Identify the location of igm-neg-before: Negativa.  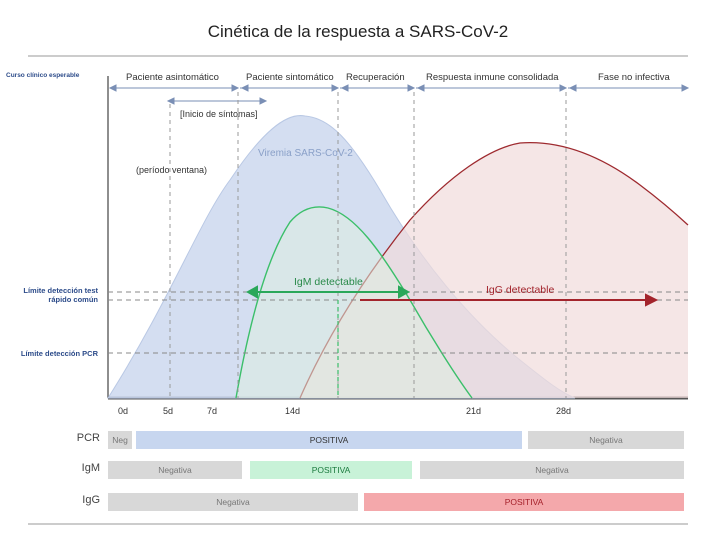
(175, 470).